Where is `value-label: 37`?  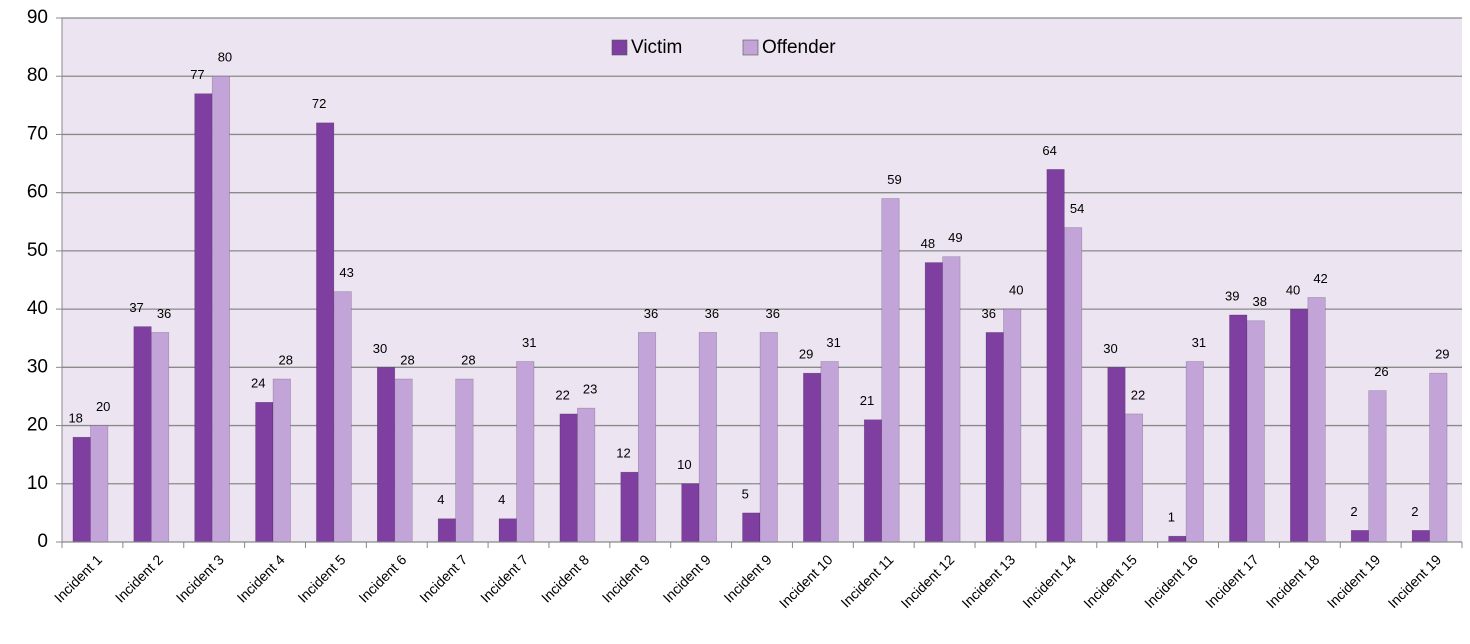 value-label: 37 is located at coordinates (136, 307).